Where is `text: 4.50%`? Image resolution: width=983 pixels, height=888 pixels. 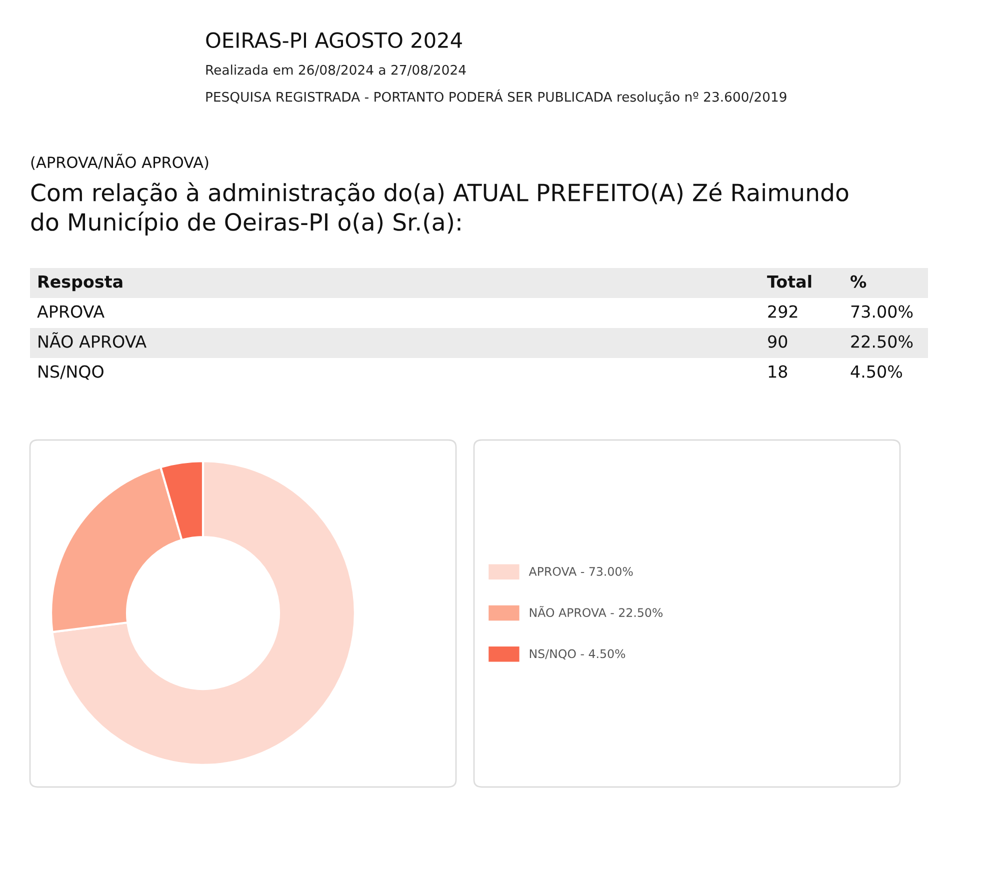 text: 4.50% is located at coordinates (876, 371).